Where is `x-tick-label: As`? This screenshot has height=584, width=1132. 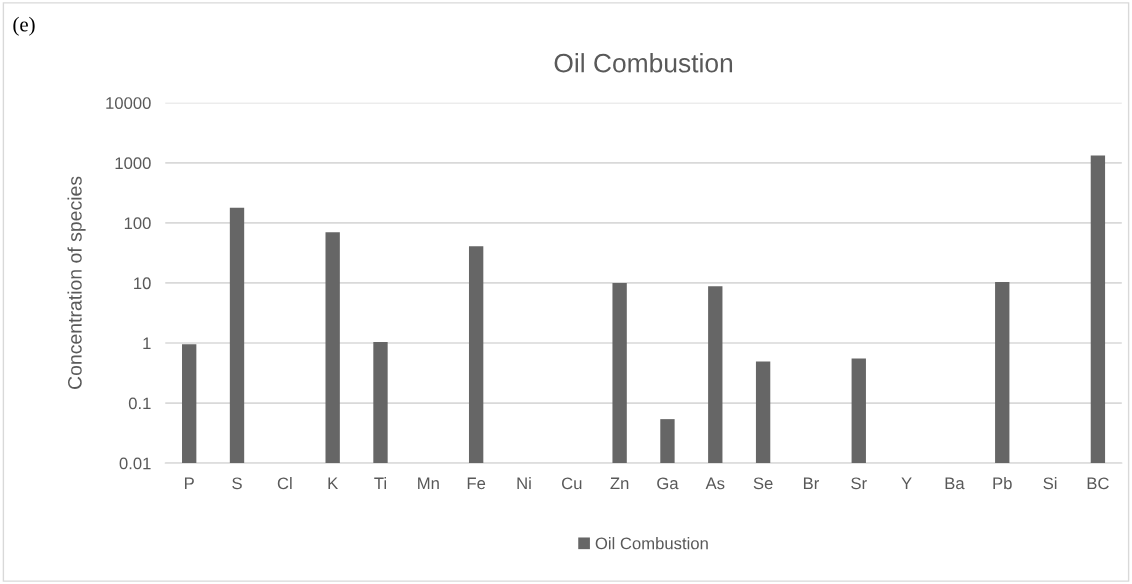
x-tick-label: As is located at coordinates (715, 483).